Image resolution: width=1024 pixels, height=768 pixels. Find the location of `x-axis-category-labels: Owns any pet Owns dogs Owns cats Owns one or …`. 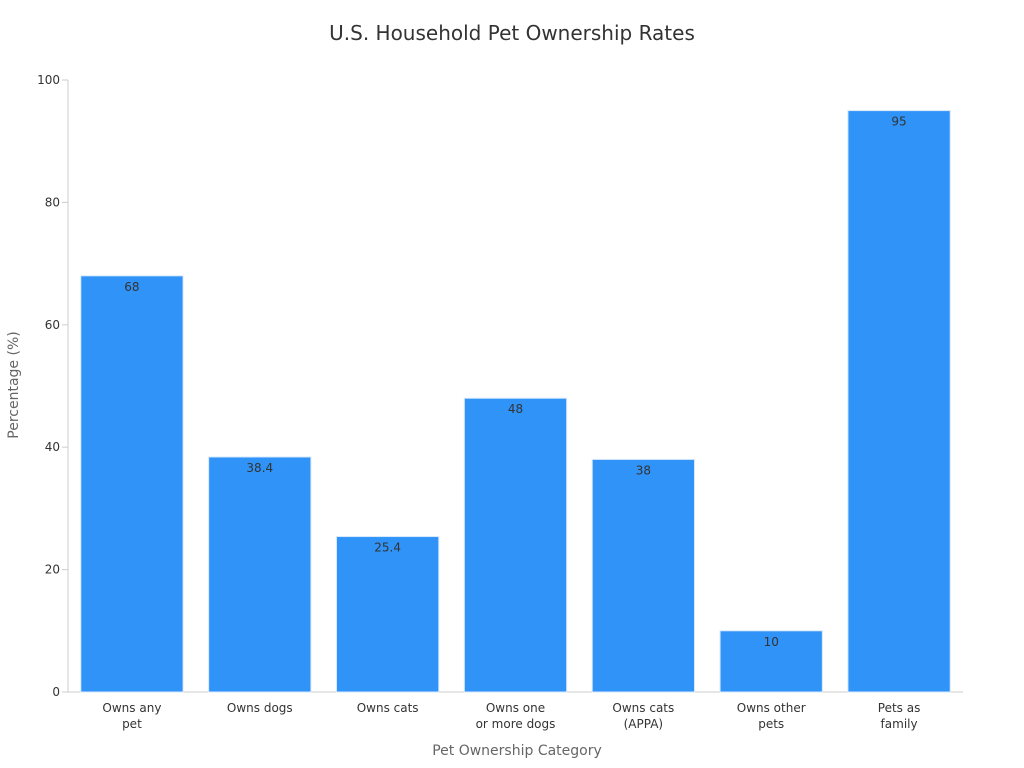

x-axis-category-labels: Owns any pet Owns dogs Owns cats Owns one or … is located at coordinates (511, 716).